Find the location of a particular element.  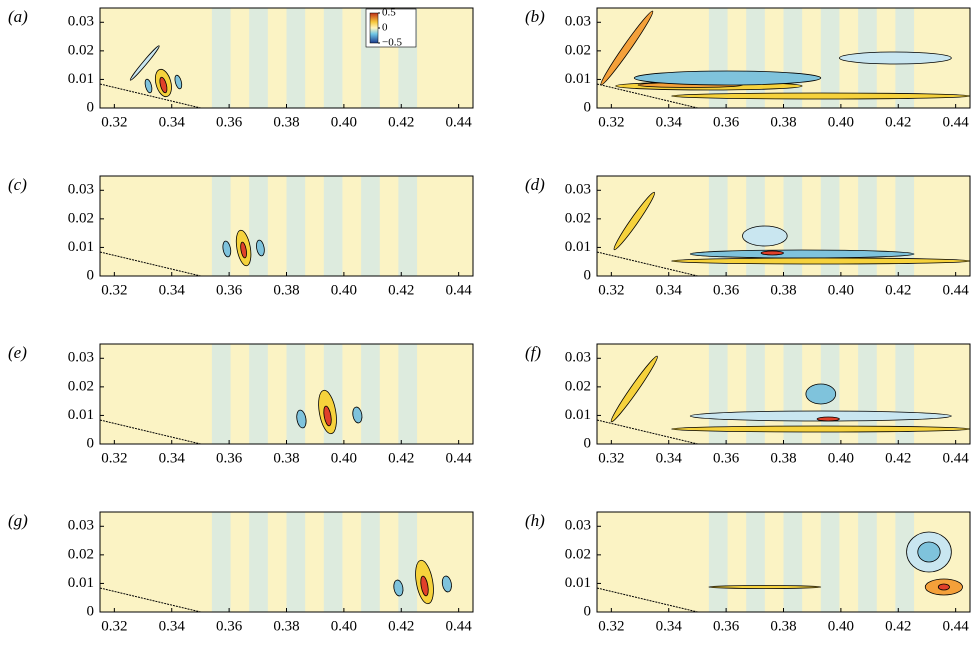

panel-label: (h) is located at coordinates (535, 520).